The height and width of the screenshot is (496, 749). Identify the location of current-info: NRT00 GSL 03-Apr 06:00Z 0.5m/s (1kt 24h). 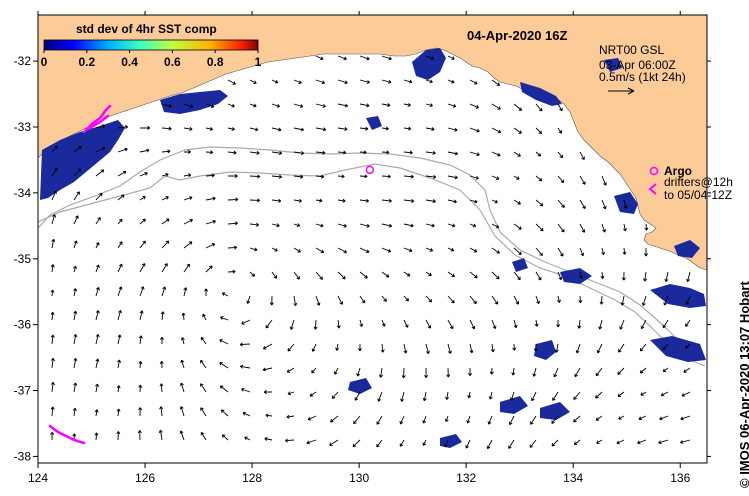
(642, 69).